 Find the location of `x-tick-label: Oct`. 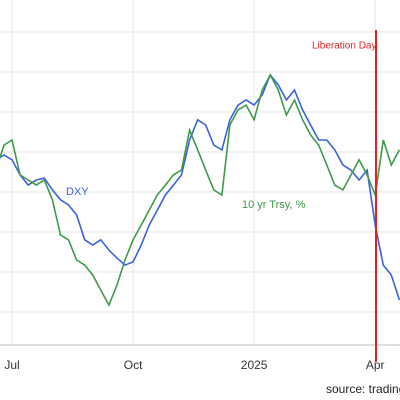

x-tick-label: Oct is located at coordinates (133, 365).